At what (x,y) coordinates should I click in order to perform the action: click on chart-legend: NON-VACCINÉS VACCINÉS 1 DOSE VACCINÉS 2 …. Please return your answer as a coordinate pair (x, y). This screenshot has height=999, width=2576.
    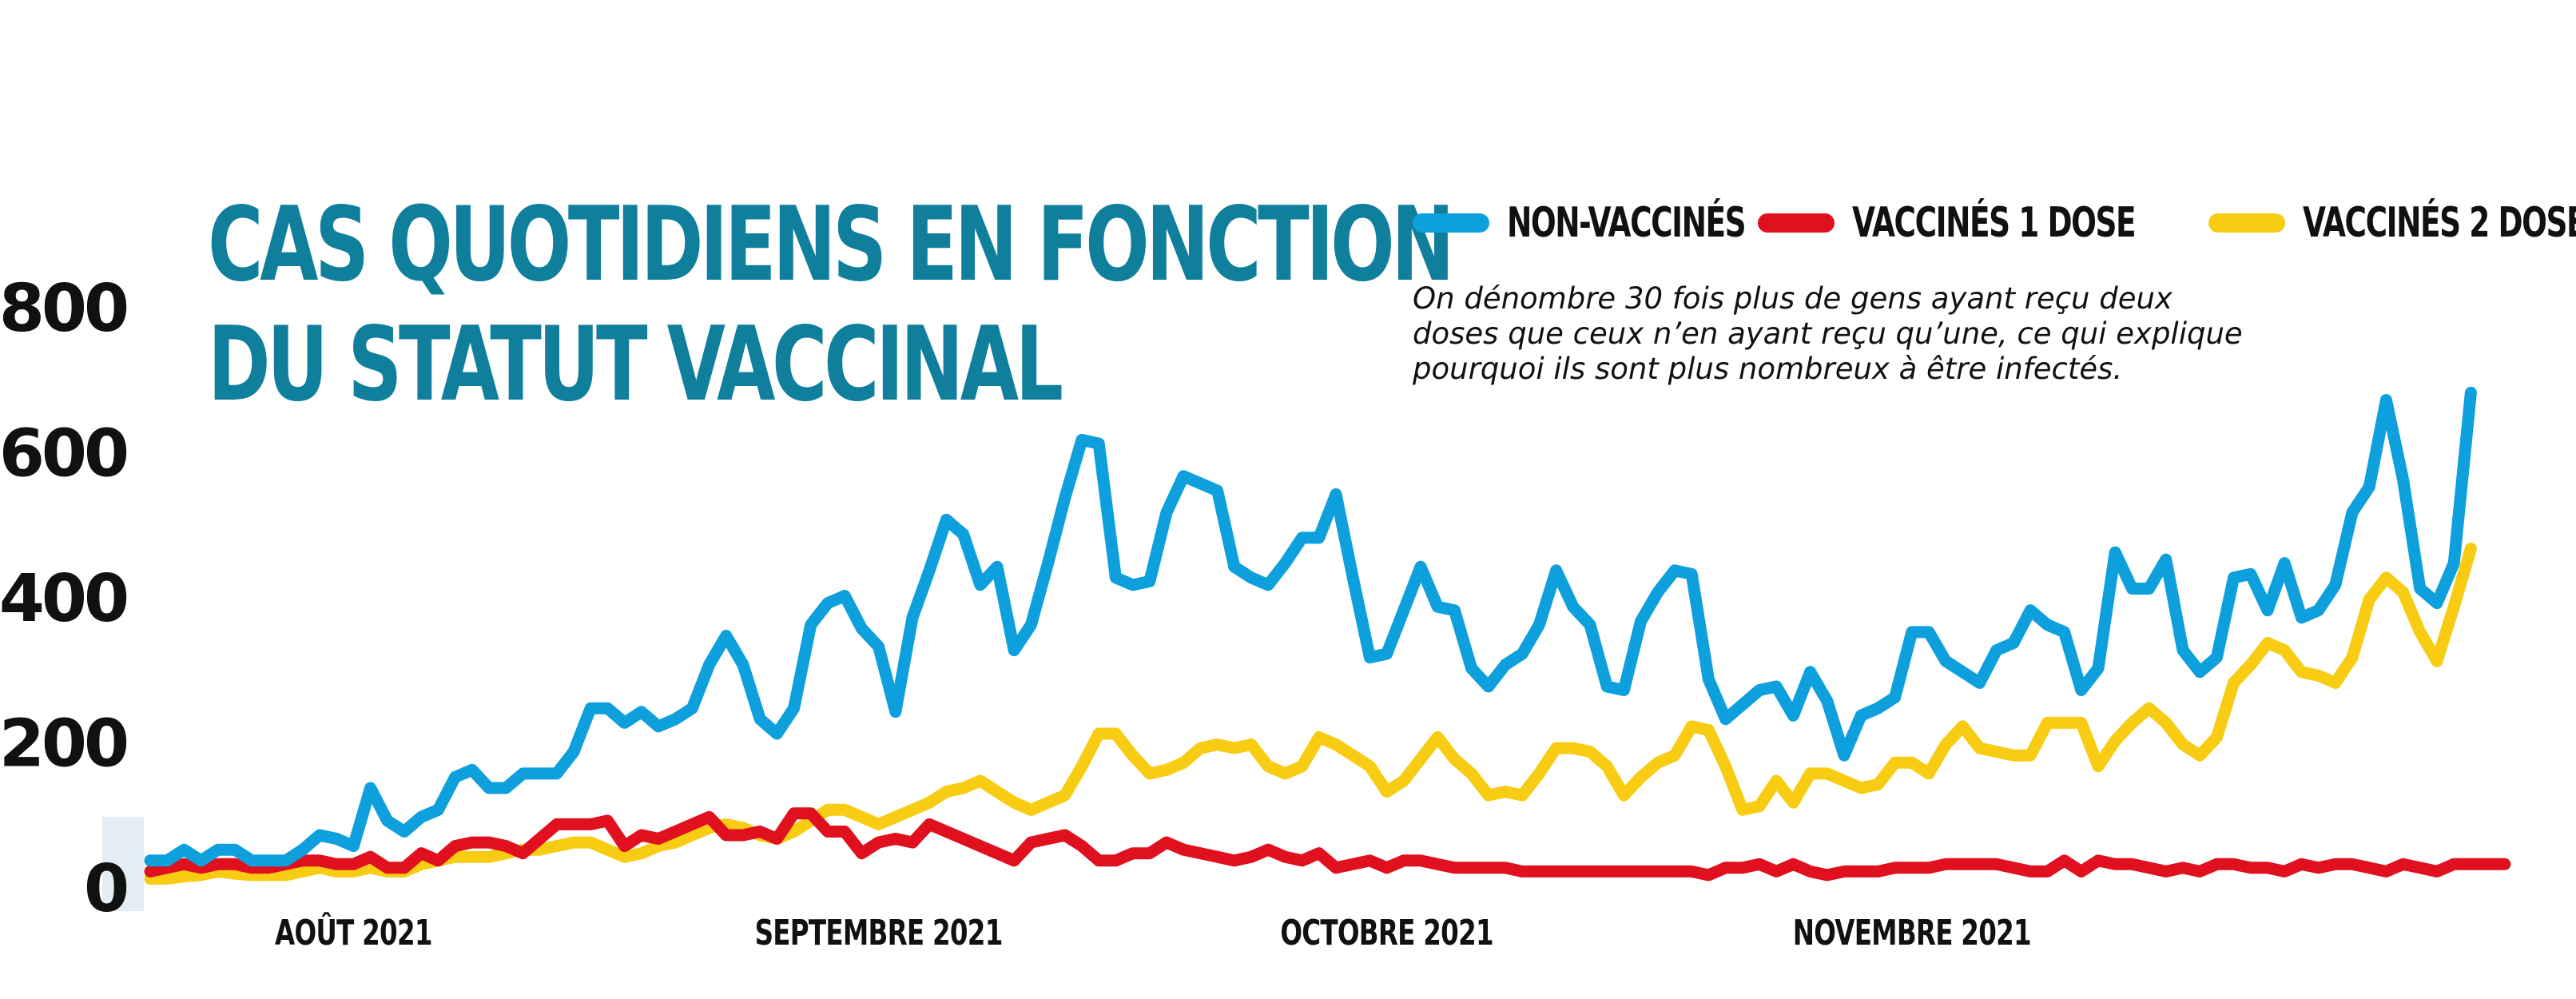
    Looking at the image, I should click on (1994, 223).